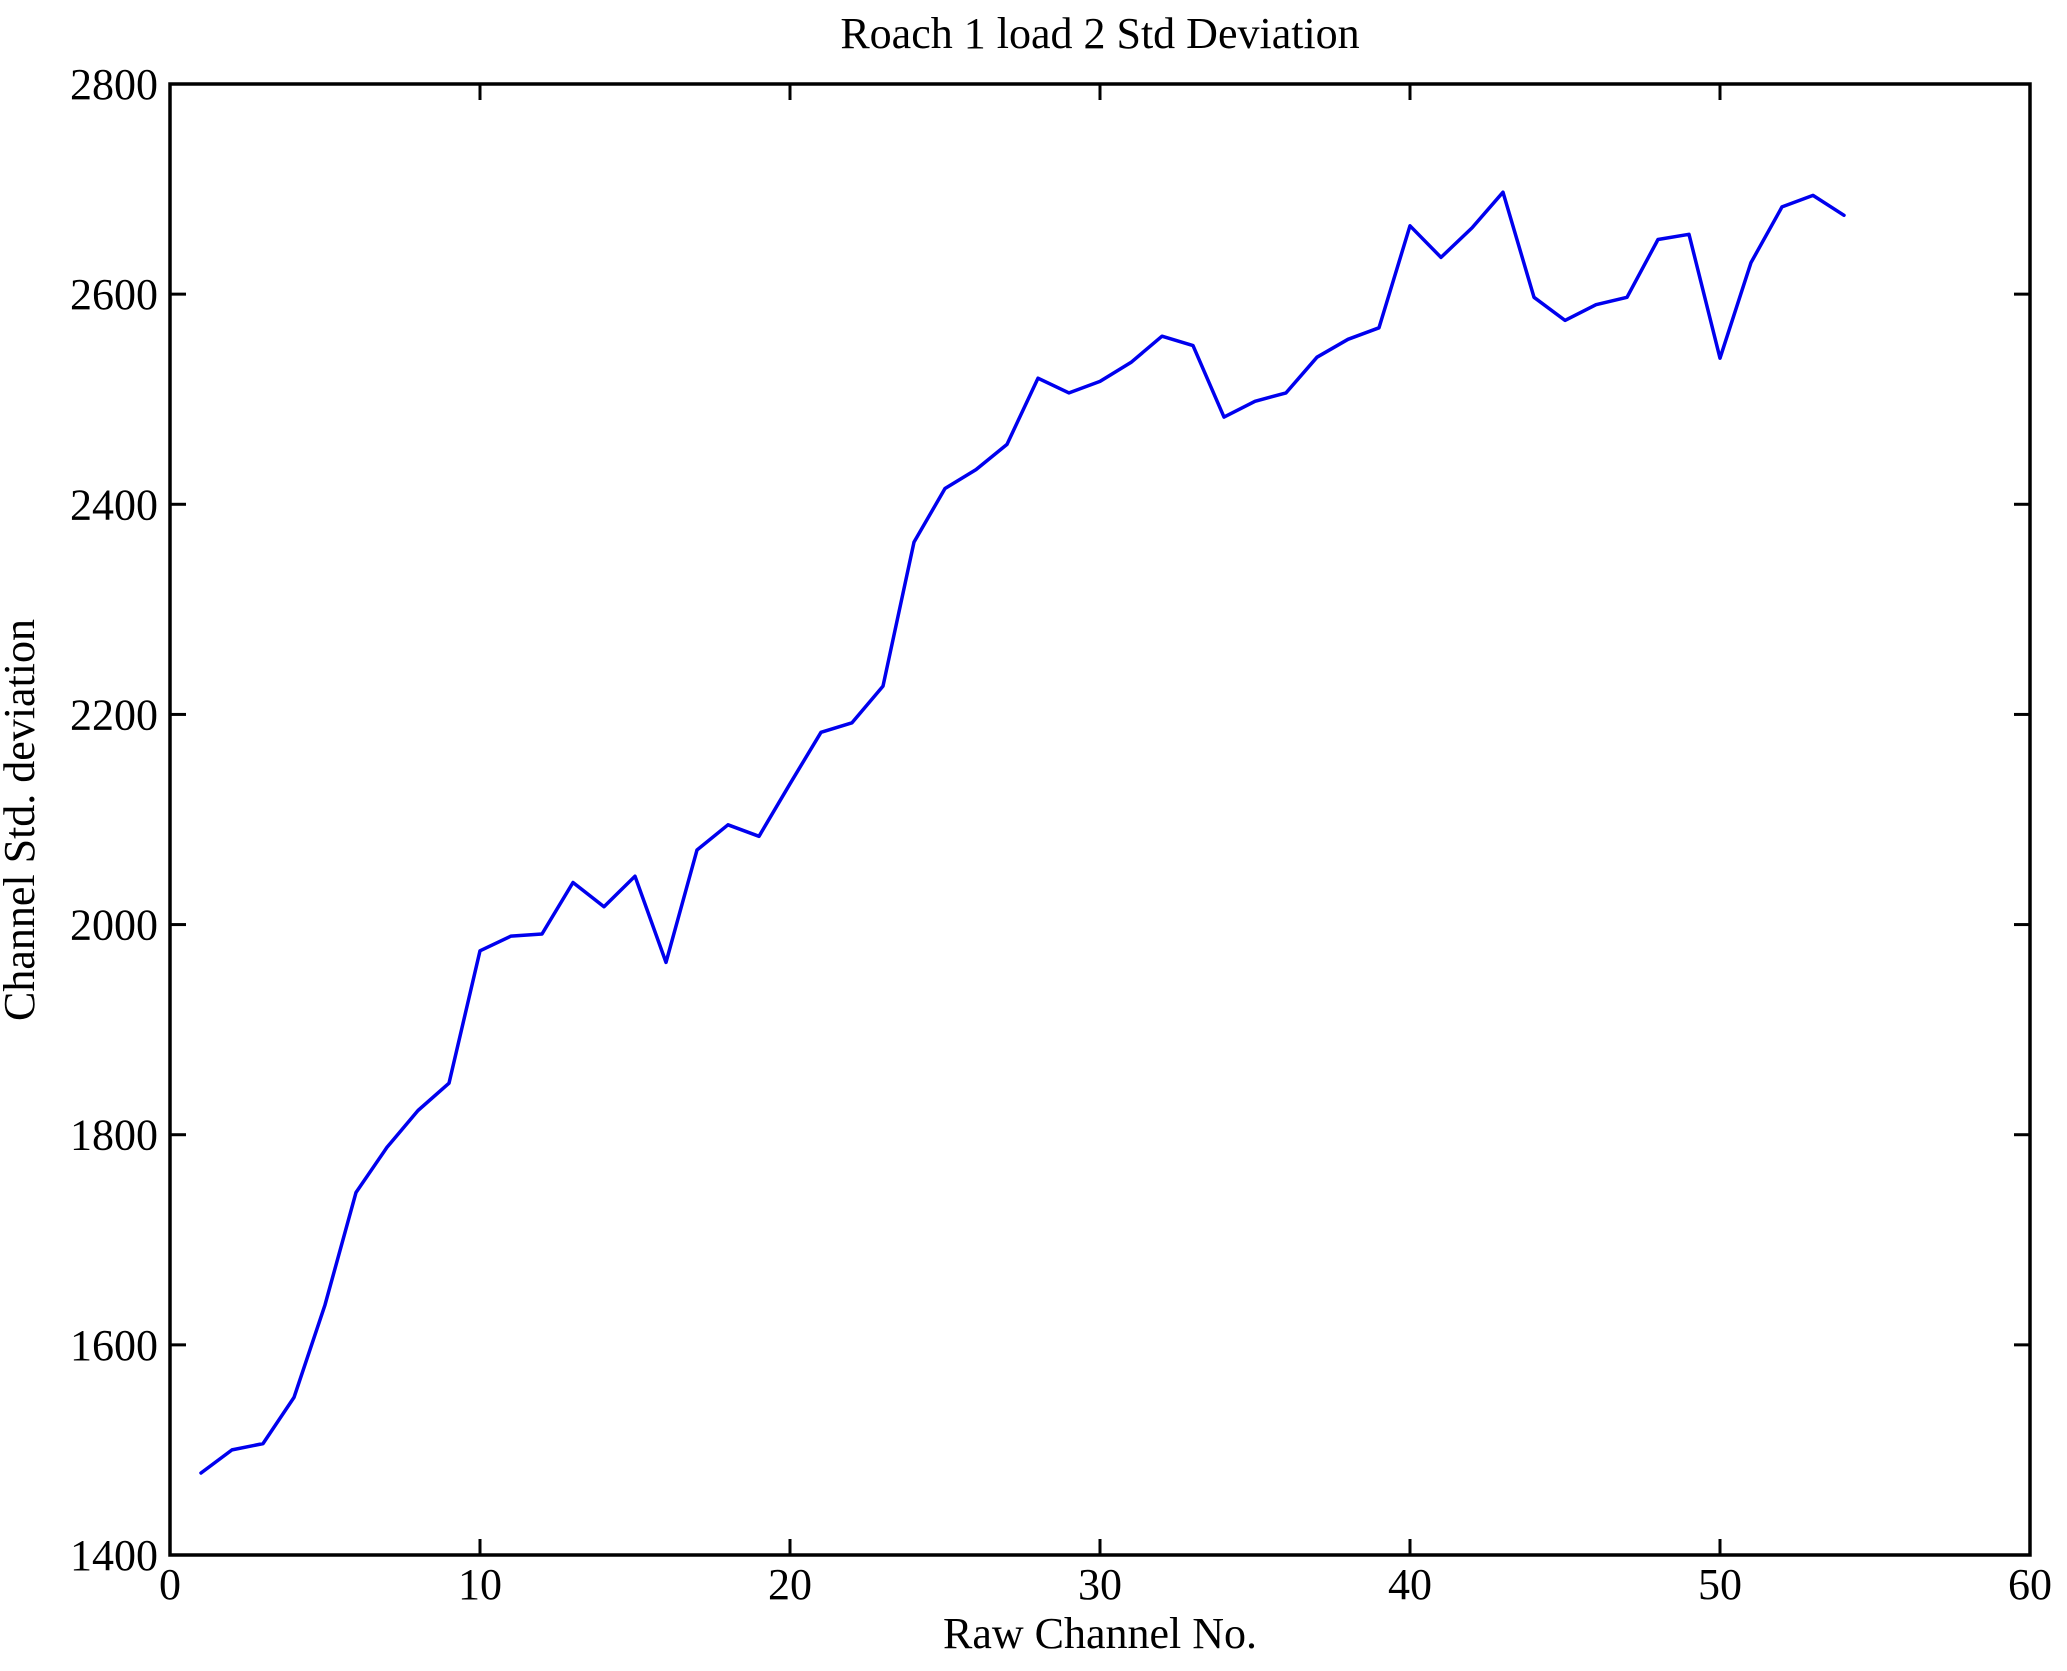 The width and height of the screenshot is (2067, 1671). What do you see at coordinates (1100, 1584) in the screenshot?
I see `x-tick-label: 30` at bounding box center [1100, 1584].